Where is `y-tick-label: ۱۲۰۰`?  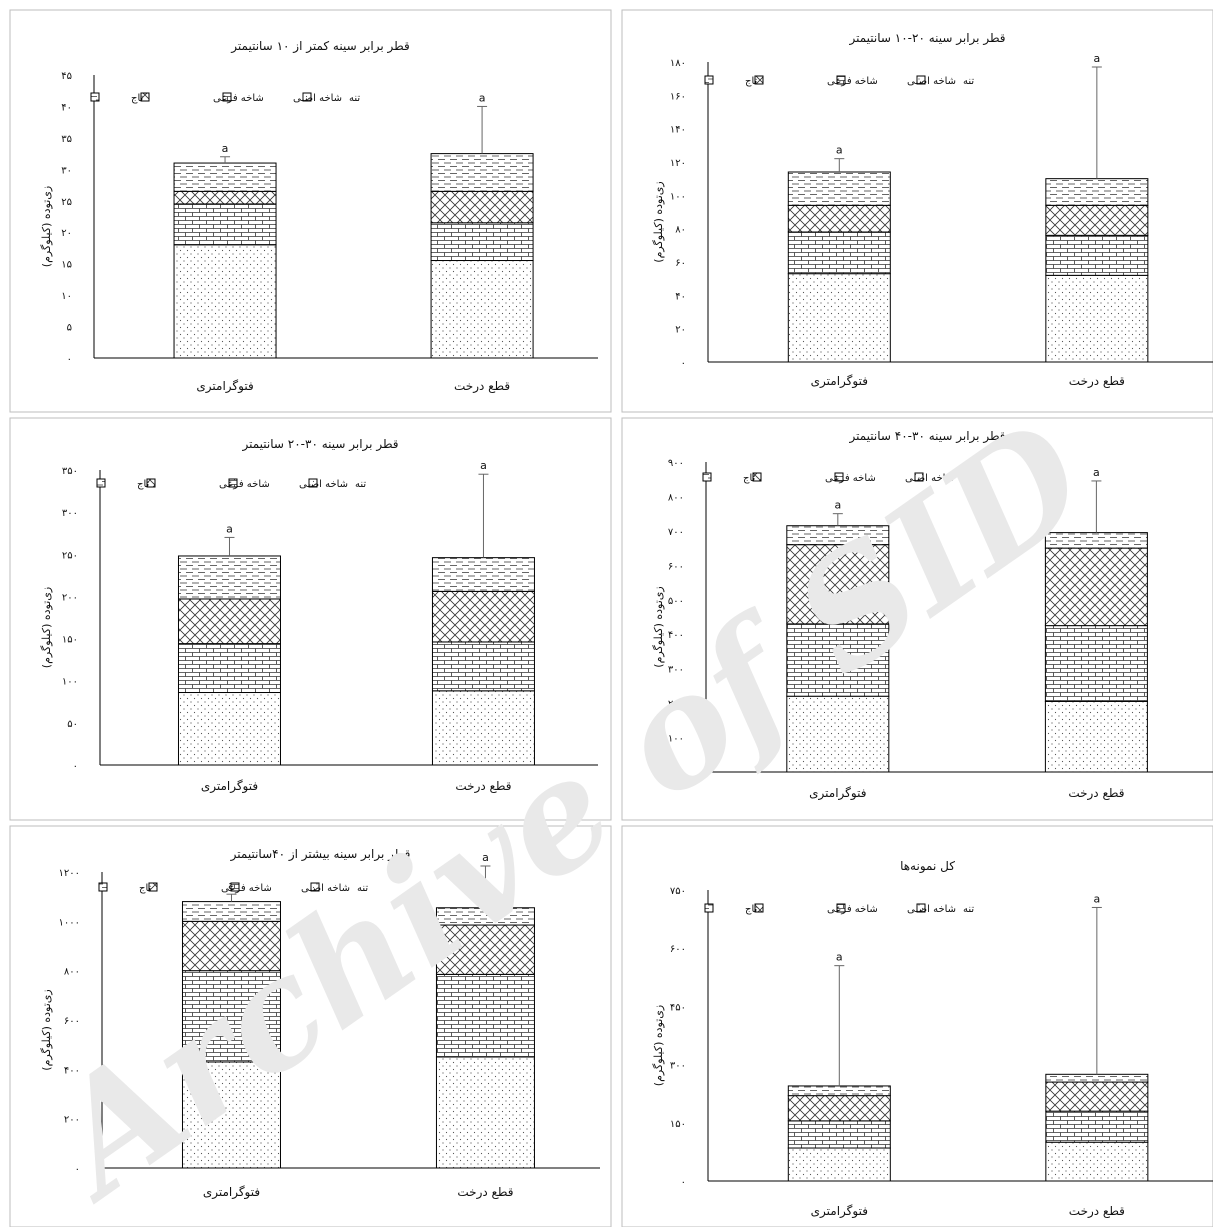
y-tick-label: ۱۲۰۰ is located at coordinates (69, 873).